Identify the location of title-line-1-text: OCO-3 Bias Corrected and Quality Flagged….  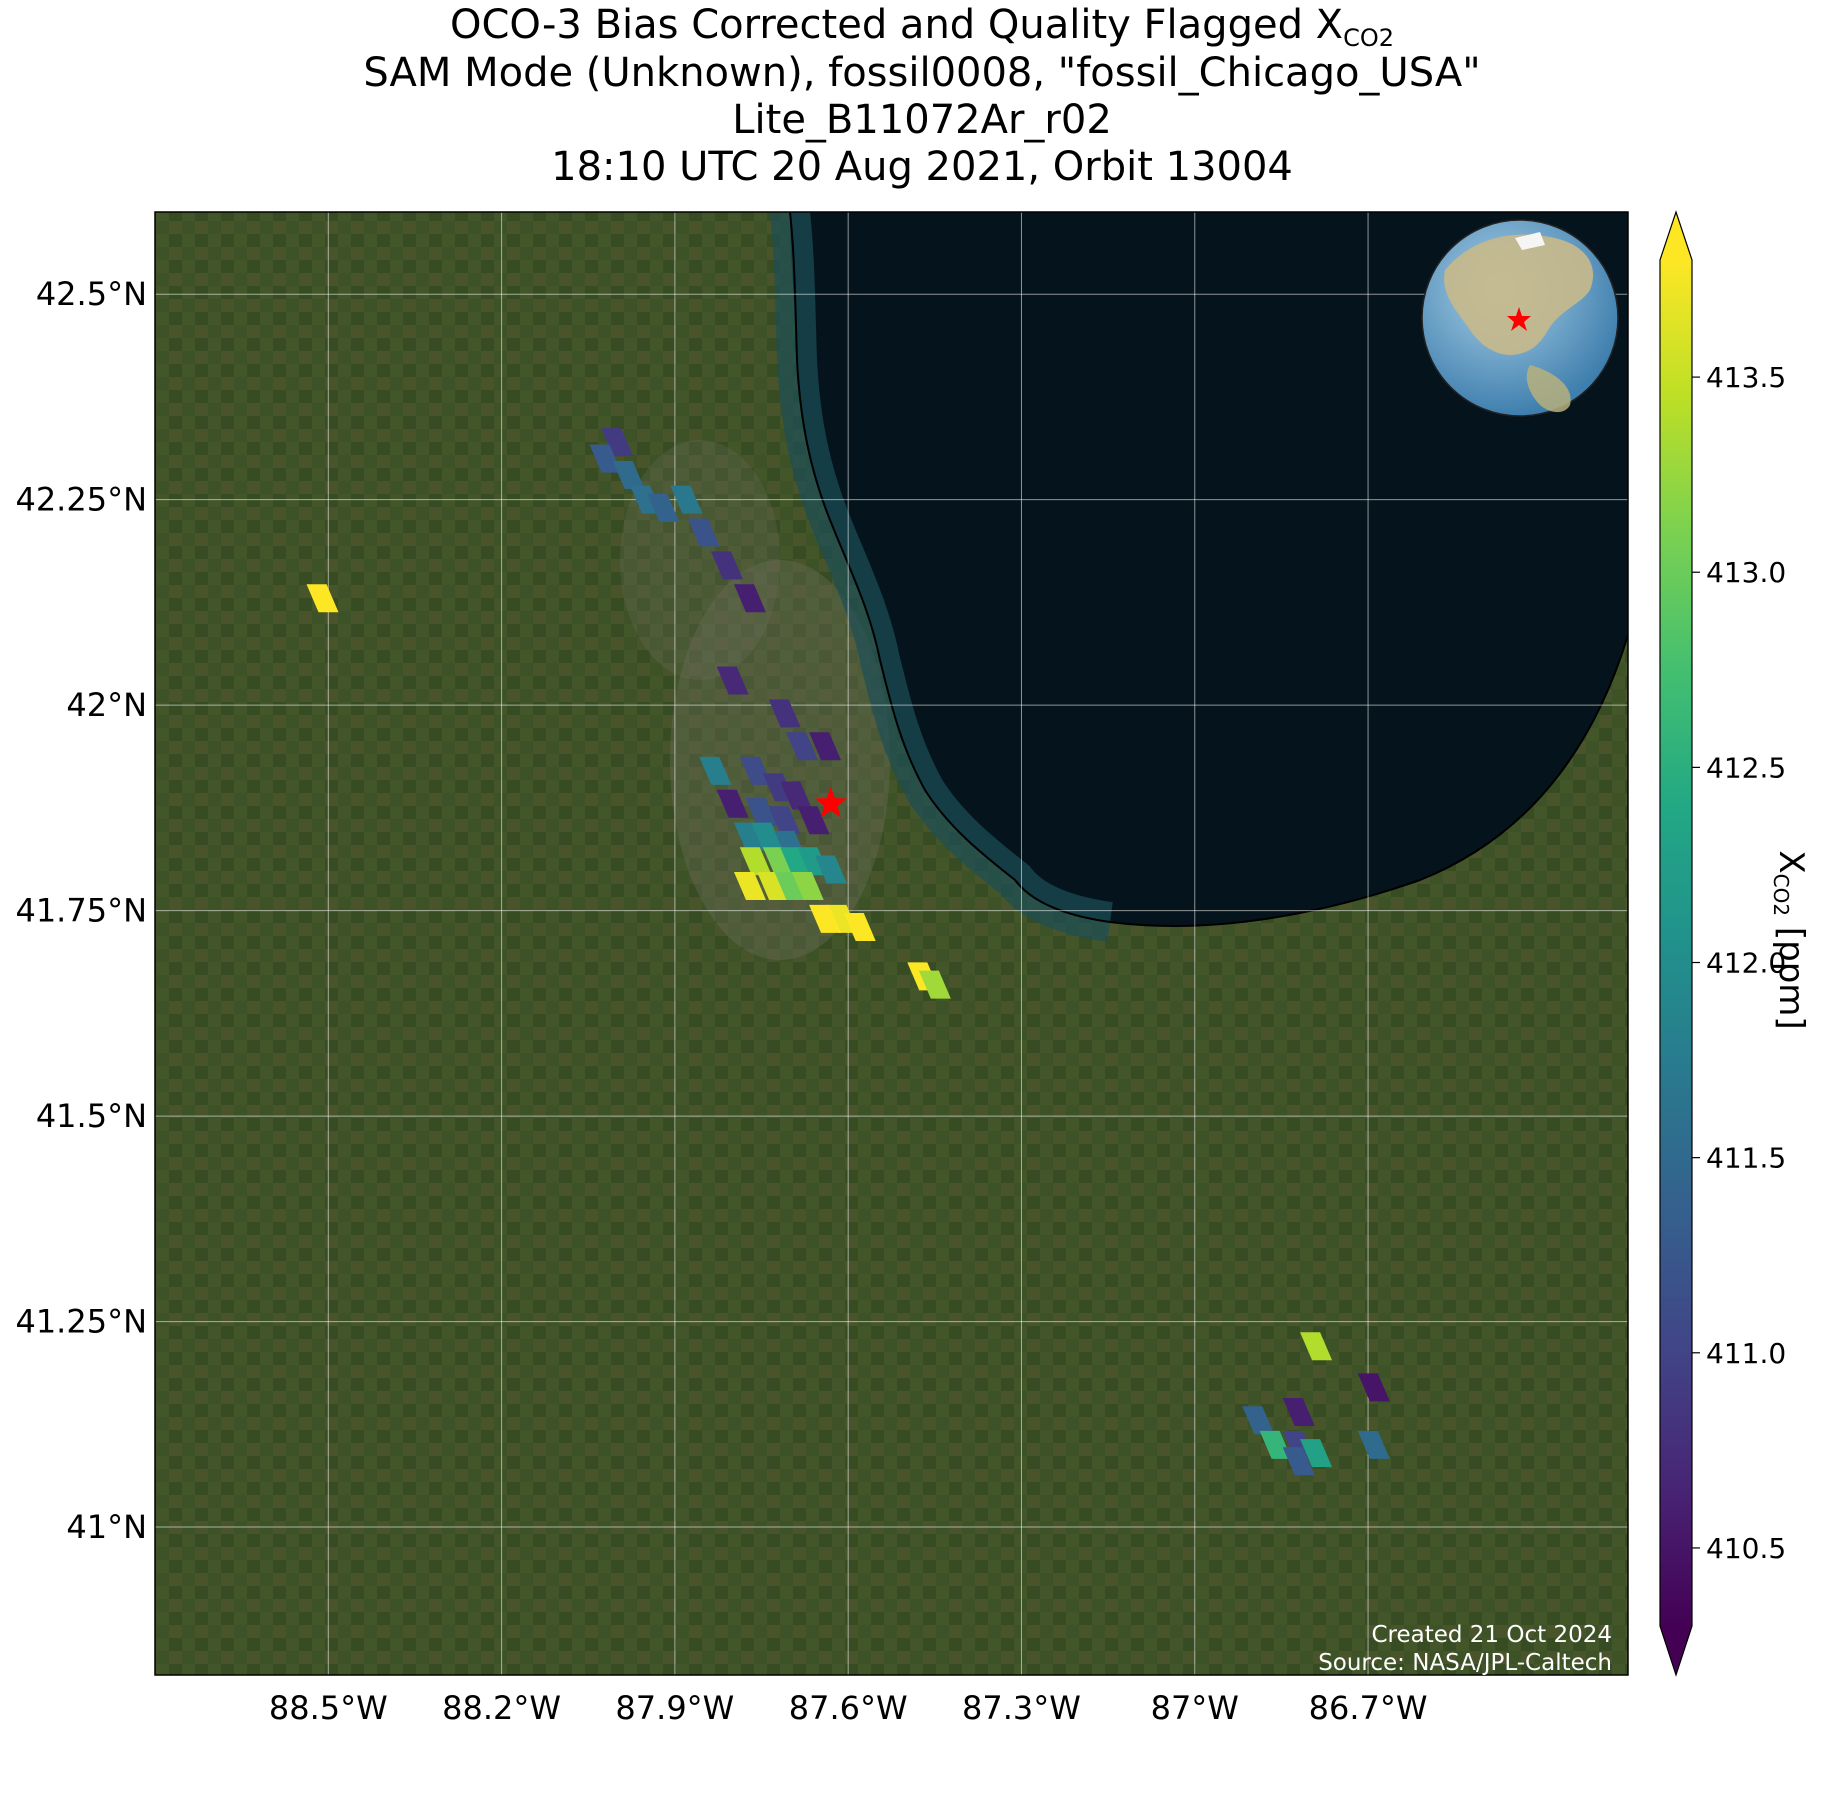
(896, 25).